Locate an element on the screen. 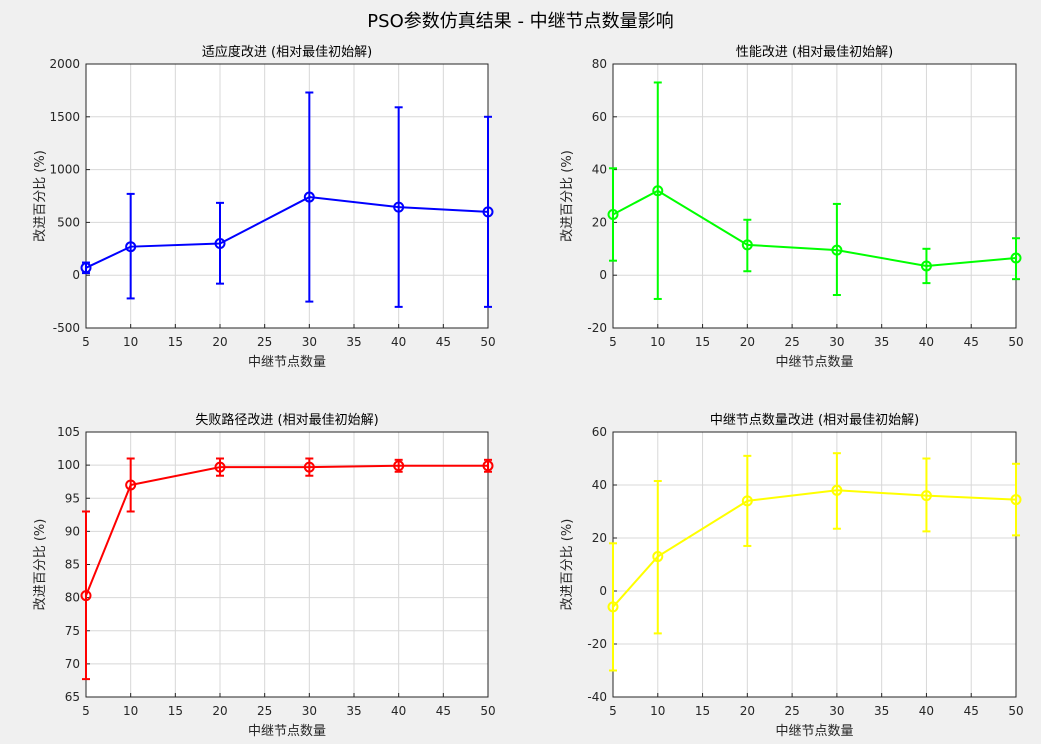 The height and width of the screenshot is (744, 1041). y-tick-label: 500 is located at coordinates (68, 222).